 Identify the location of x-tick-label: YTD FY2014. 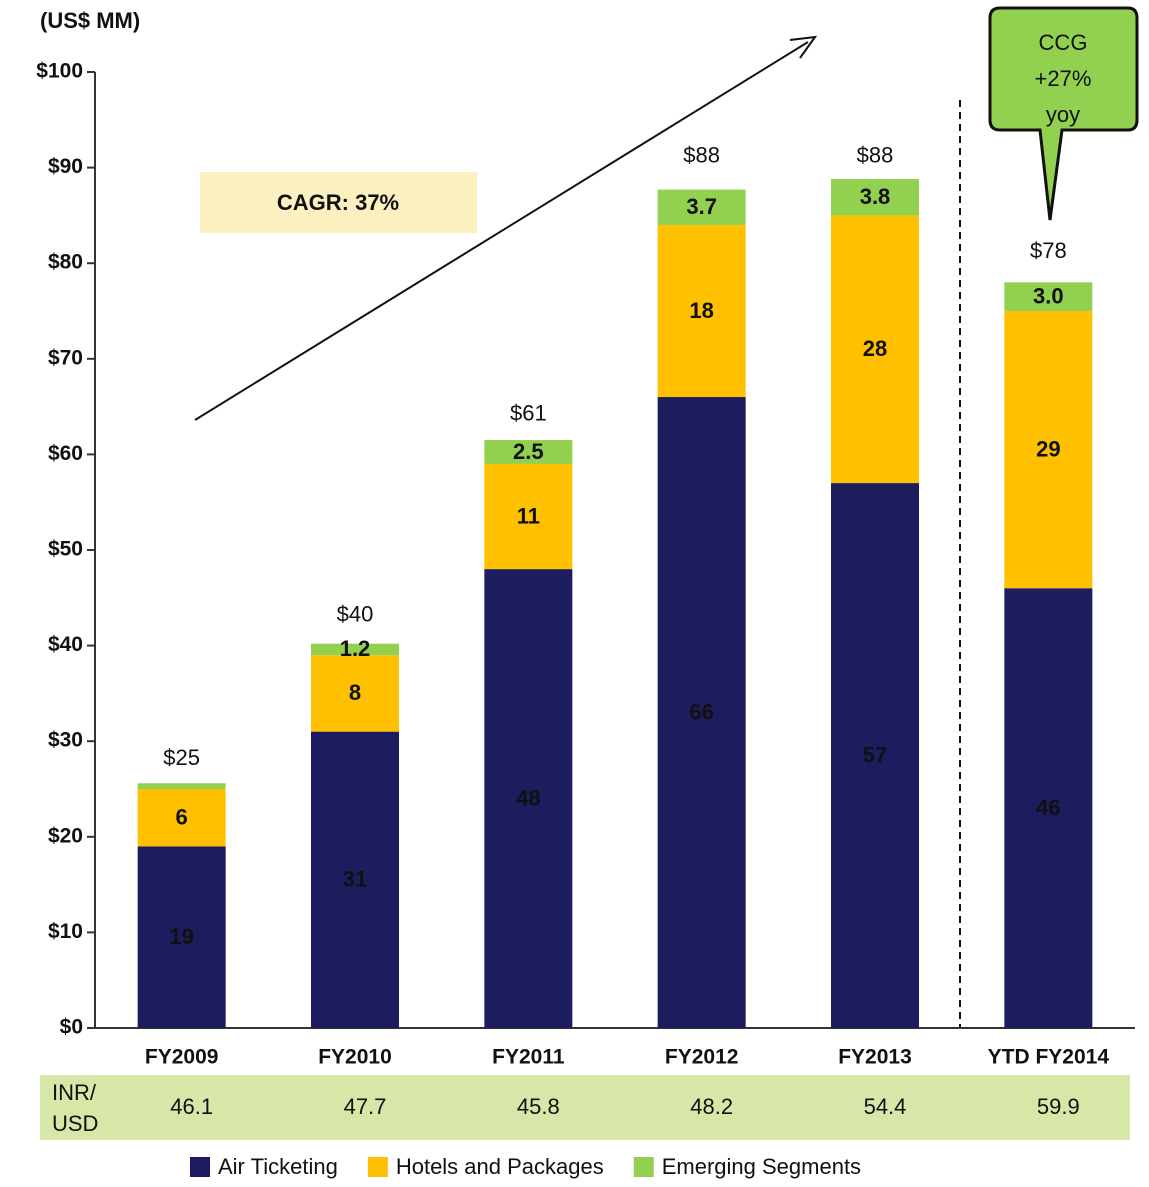
(1049, 1057).